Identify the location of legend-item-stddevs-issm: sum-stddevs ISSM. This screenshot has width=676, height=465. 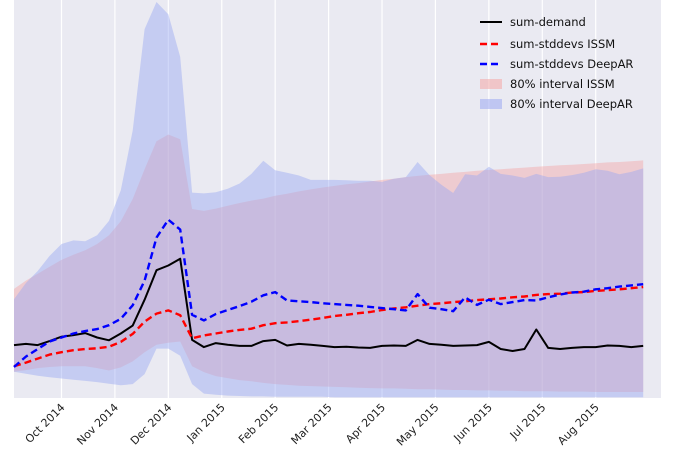
(547, 44).